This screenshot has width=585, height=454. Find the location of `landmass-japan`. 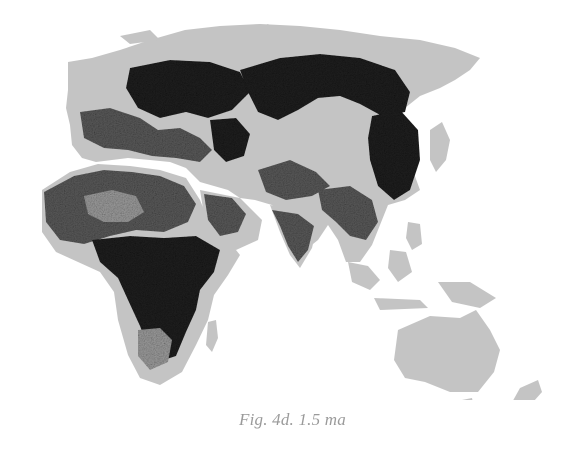

landmass-japan is located at coordinates (440, 147).